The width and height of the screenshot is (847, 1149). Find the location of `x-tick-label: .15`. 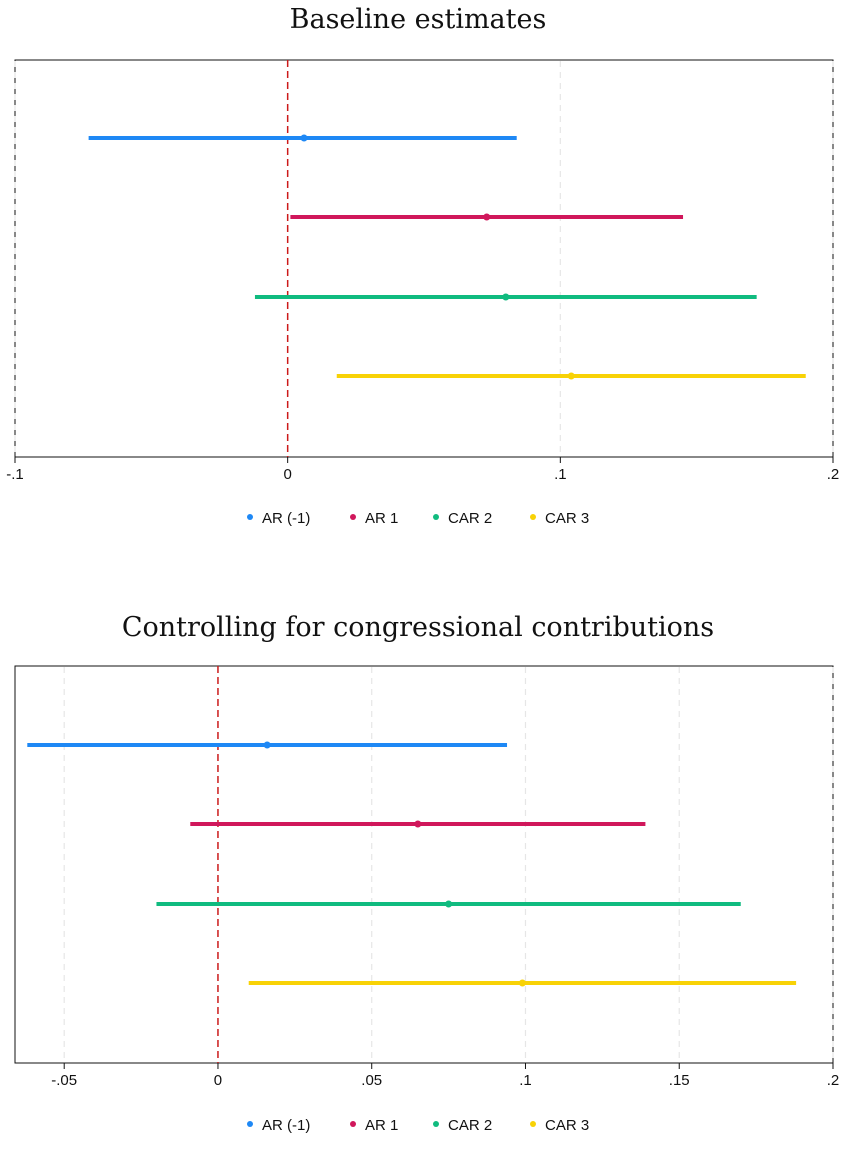

x-tick-label: .15 is located at coordinates (679, 1080).